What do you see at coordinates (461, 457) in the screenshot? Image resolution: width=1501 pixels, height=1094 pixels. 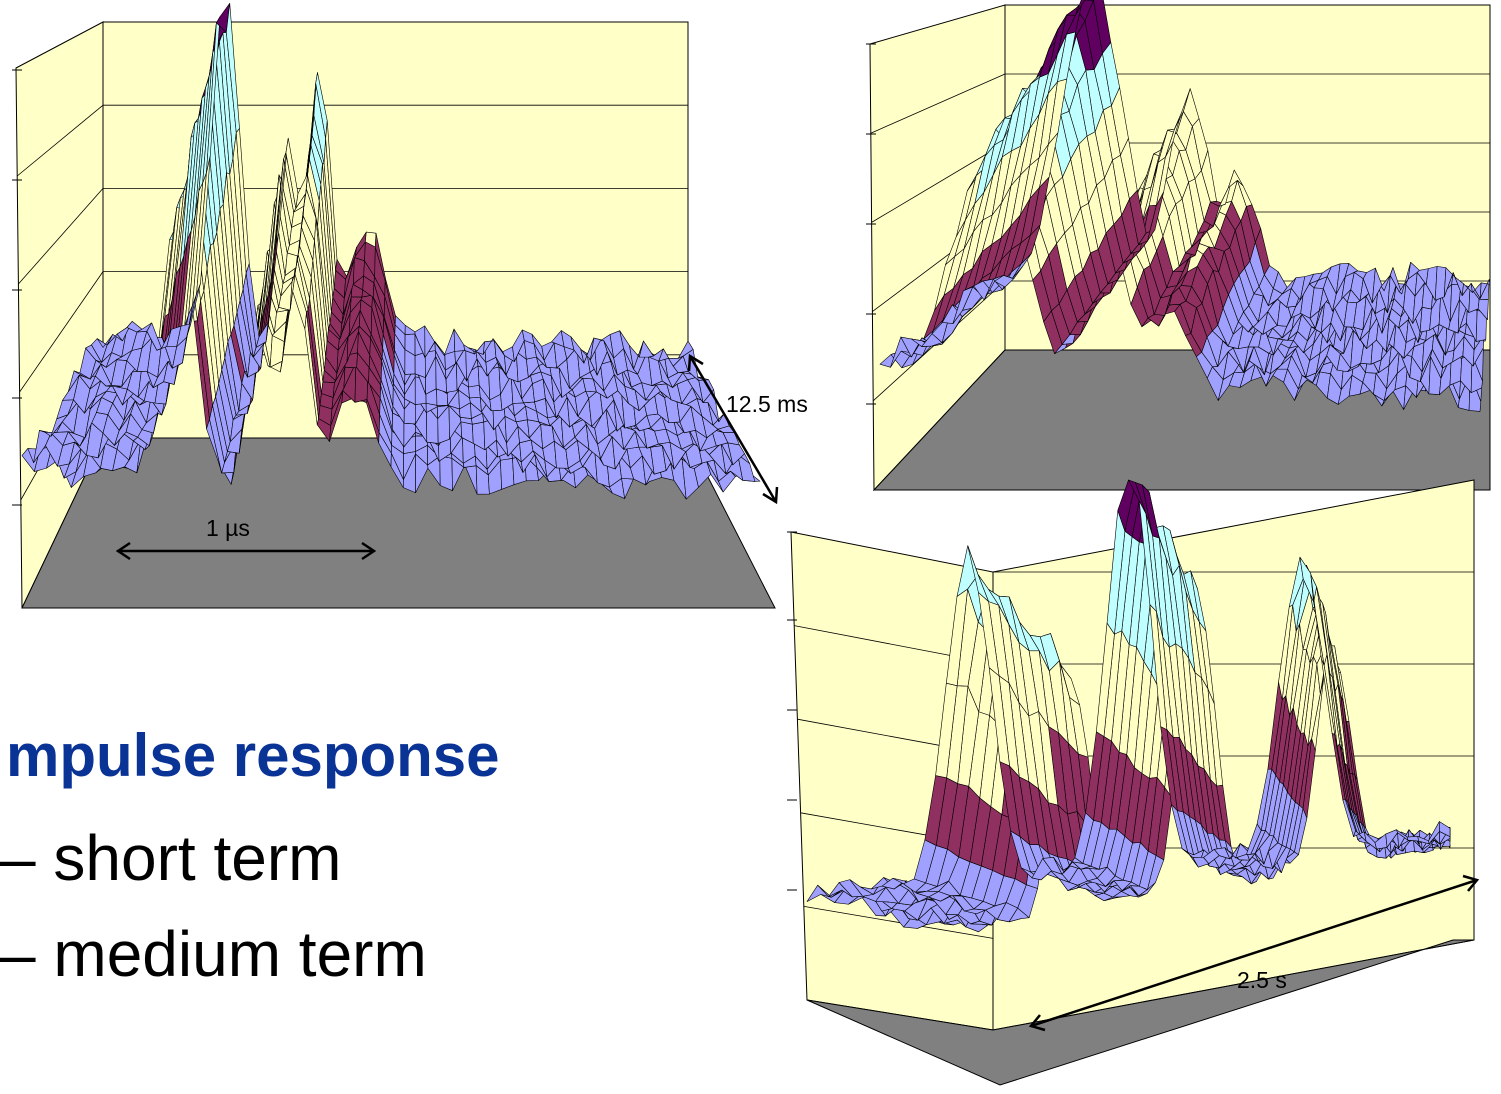 I see `annotations: 1 µs 12.5 ms` at bounding box center [461, 457].